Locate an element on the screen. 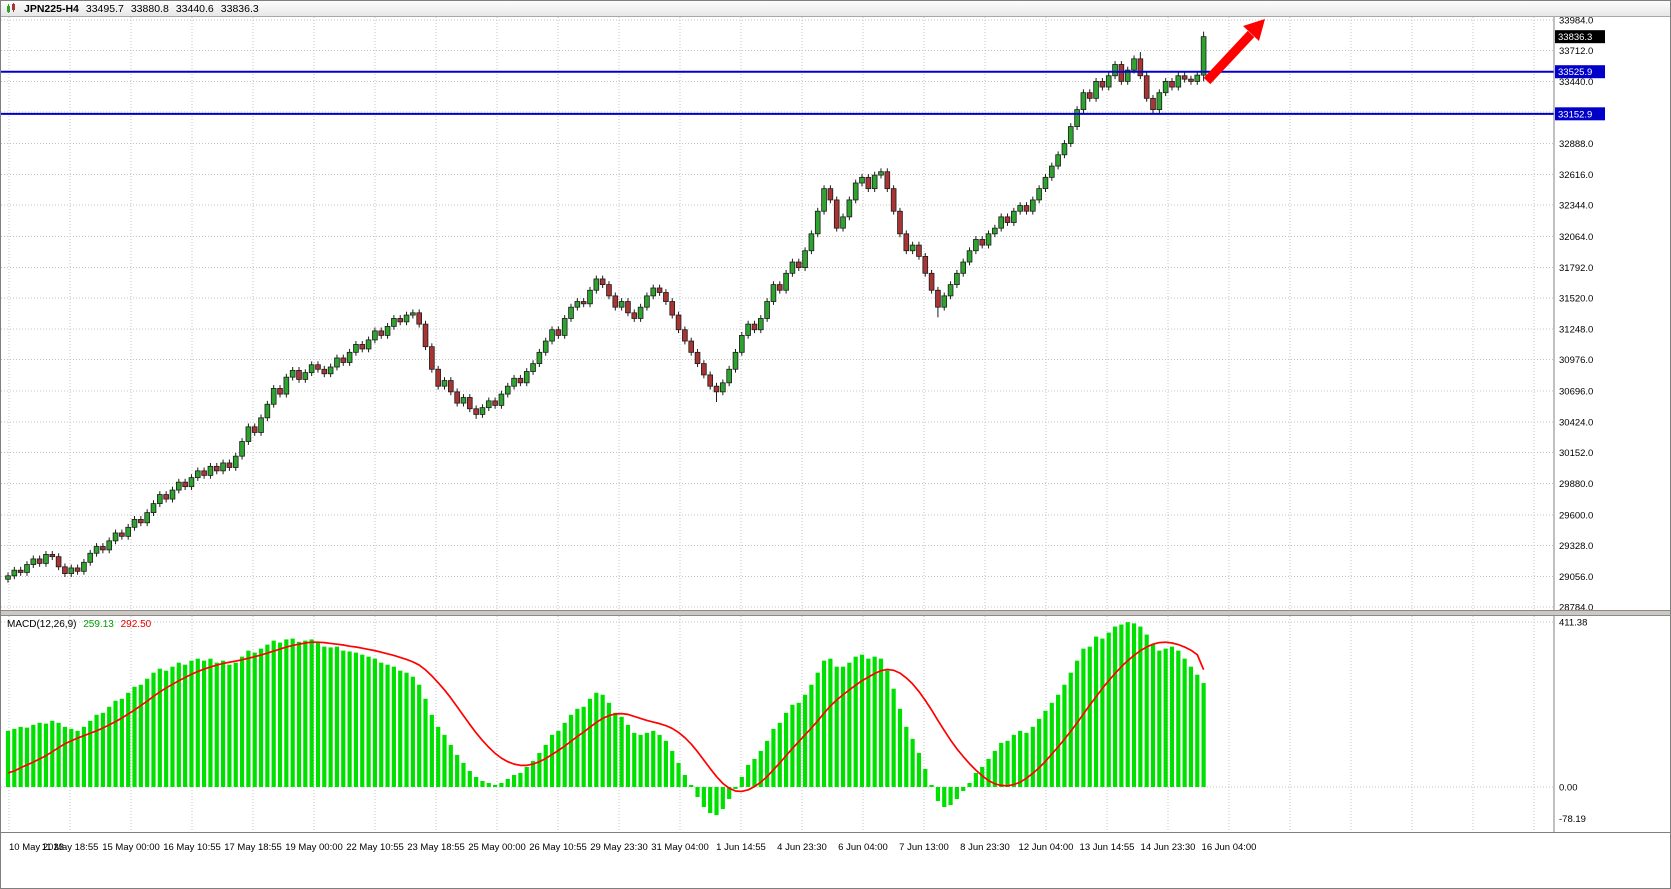  trend-arrow-shaft is located at coordinates (1229, 57).